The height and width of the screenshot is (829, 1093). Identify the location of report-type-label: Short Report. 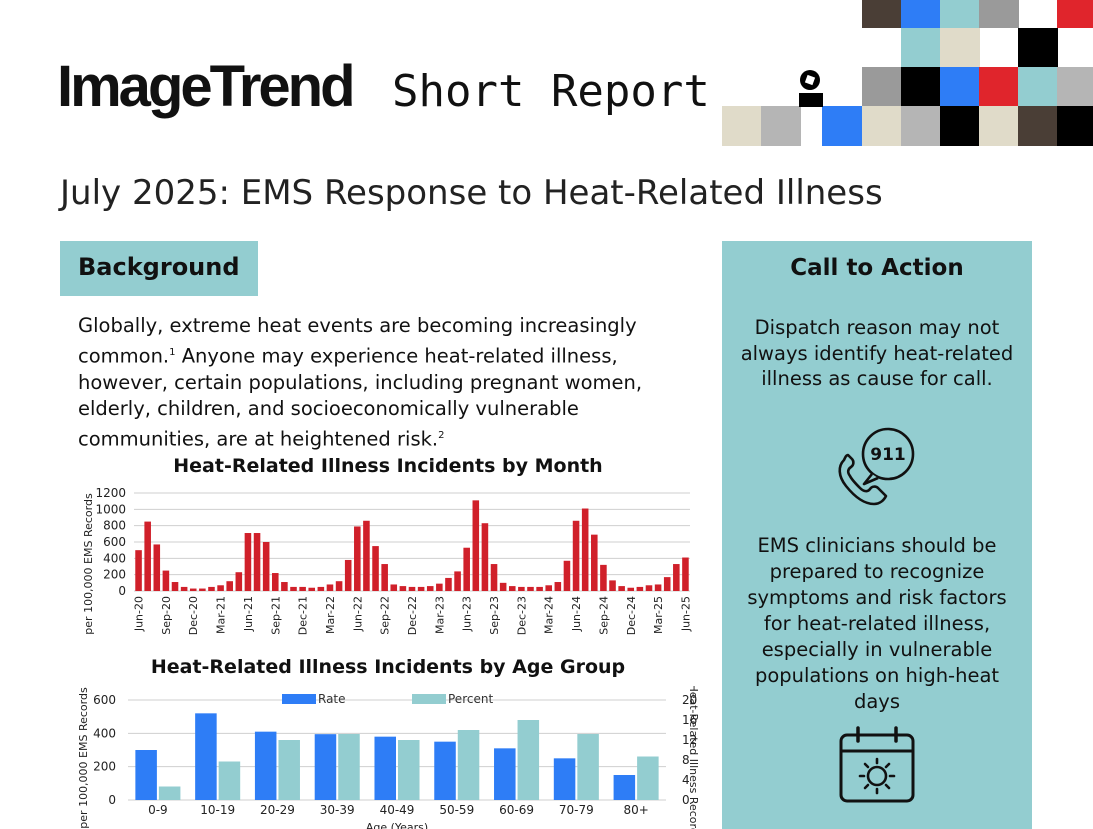
(551, 91).